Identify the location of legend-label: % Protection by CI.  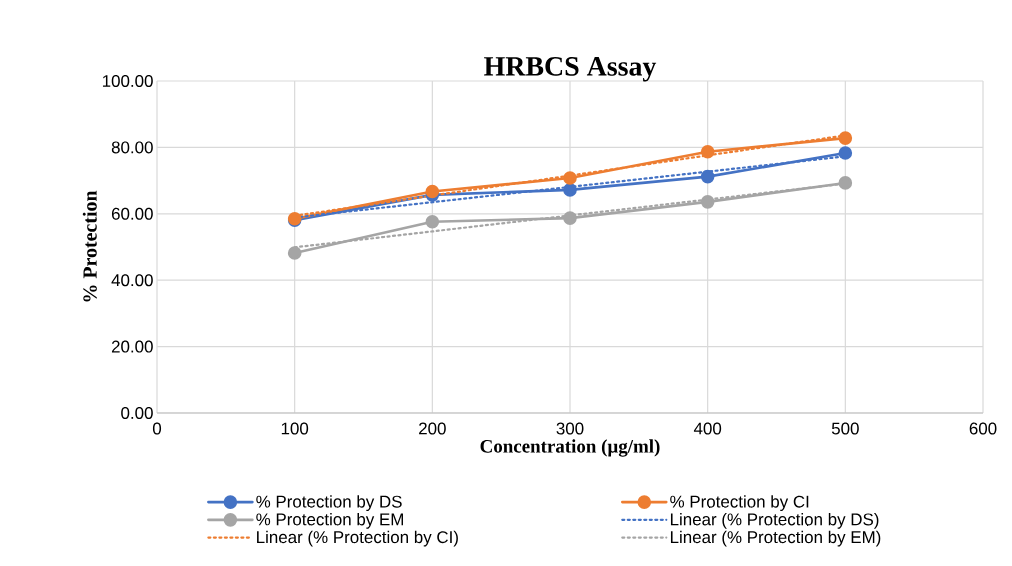
(739, 503).